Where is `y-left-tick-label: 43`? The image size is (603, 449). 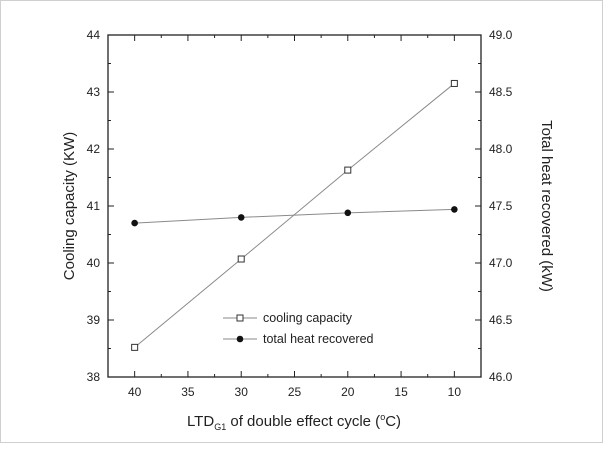
y-left-tick-label: 43 is located at coordinates (94, 92).